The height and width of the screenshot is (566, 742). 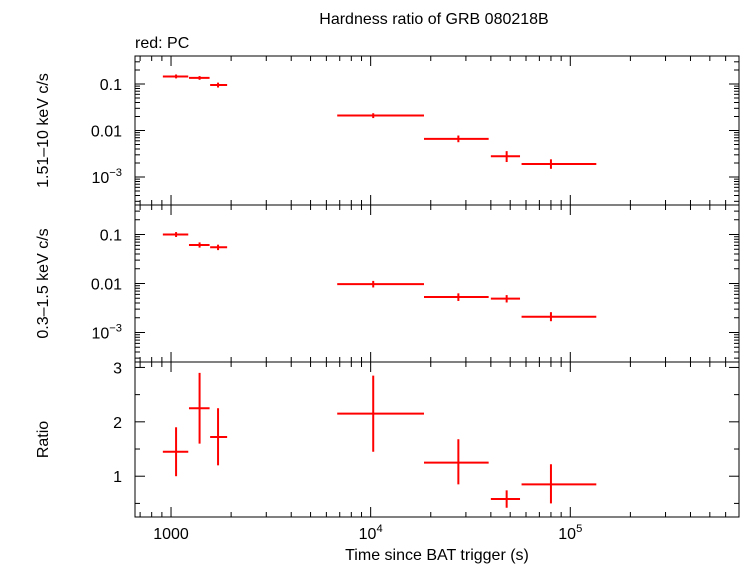 What do you see at coordinates (437, 555) in the screenshot?
I see `x-axis-label: Time since BAT trigger (s)` at bounding box center [437, 555].